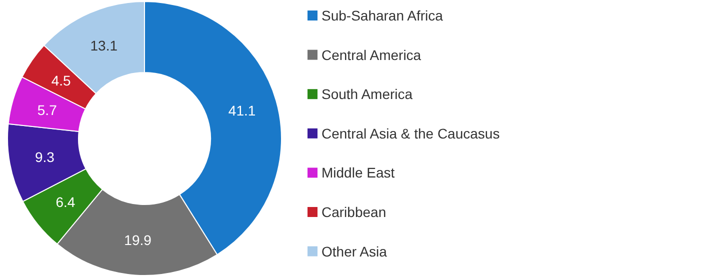 This screenshot has height=279, width=727. Describe the element at coordinates (354, 212) in the screenshot. I see `legend-label: Caribbean` at that location.